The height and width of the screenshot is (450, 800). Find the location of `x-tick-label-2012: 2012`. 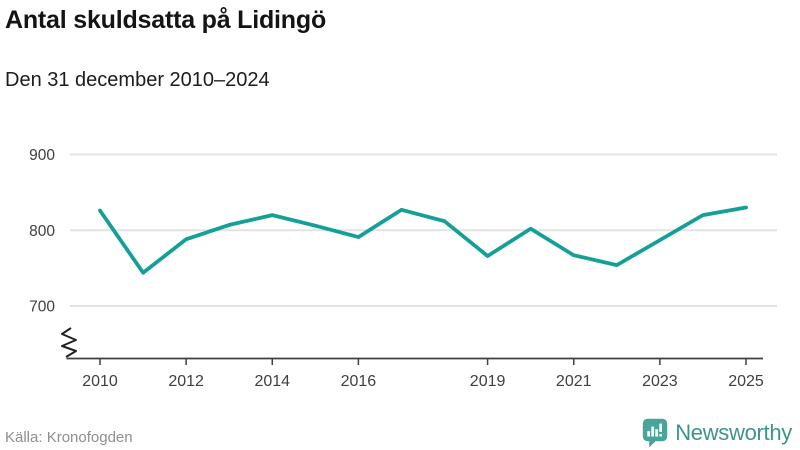

x-tick-label-2012: 2012 is located at coordinates (186, 381).